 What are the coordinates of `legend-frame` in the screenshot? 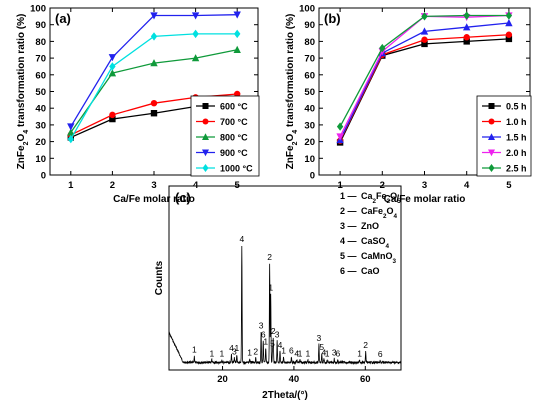 It's located at (225, 136).